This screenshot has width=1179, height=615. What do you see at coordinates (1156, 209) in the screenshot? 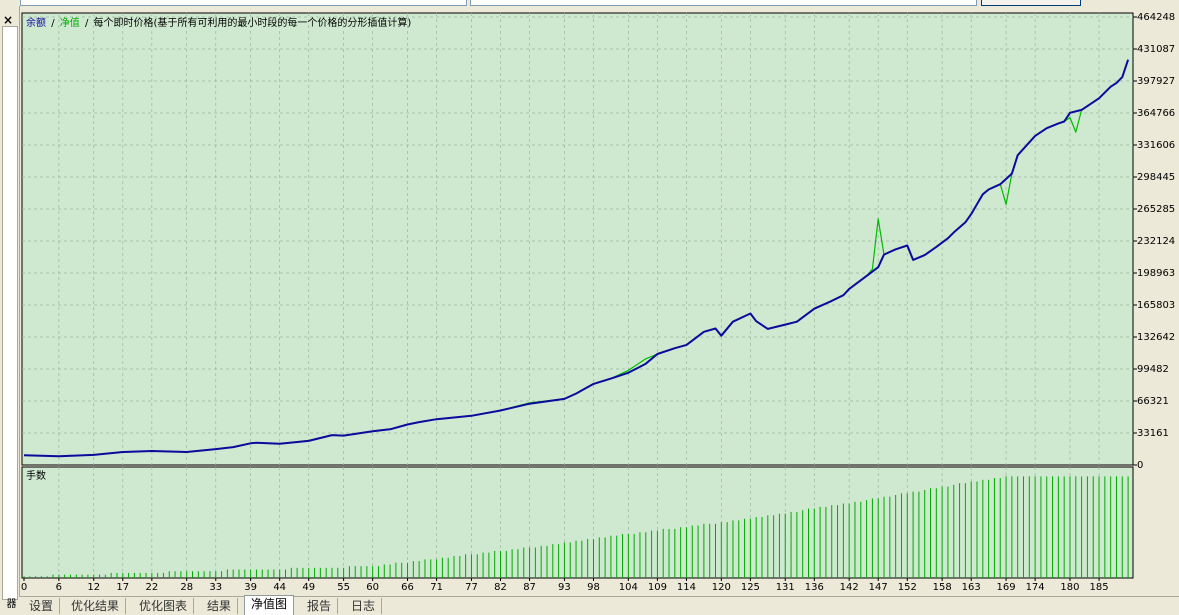
I see `y-tick-label: 265285` at bounding box center [1156, 209].